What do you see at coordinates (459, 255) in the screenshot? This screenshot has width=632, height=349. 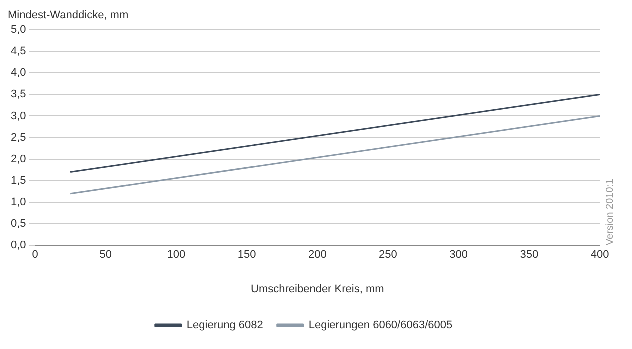 I see `x-tick-label: 300` at bounding box center [459, 255].